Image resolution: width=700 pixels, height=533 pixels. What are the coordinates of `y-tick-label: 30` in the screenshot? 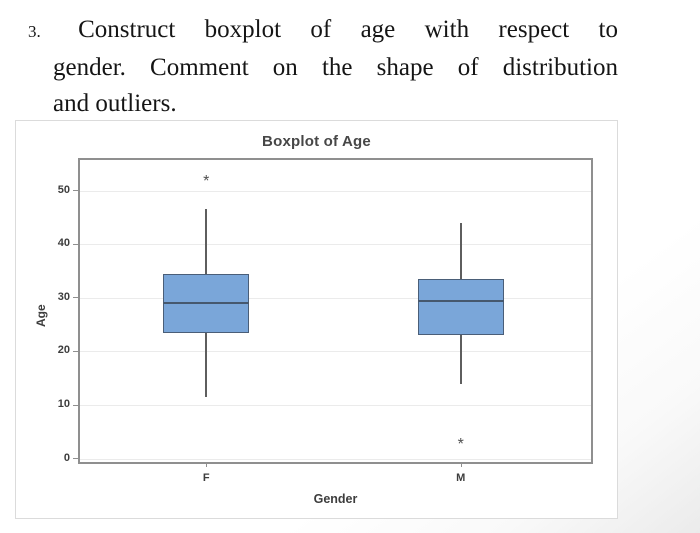 It's located at (63, 296).